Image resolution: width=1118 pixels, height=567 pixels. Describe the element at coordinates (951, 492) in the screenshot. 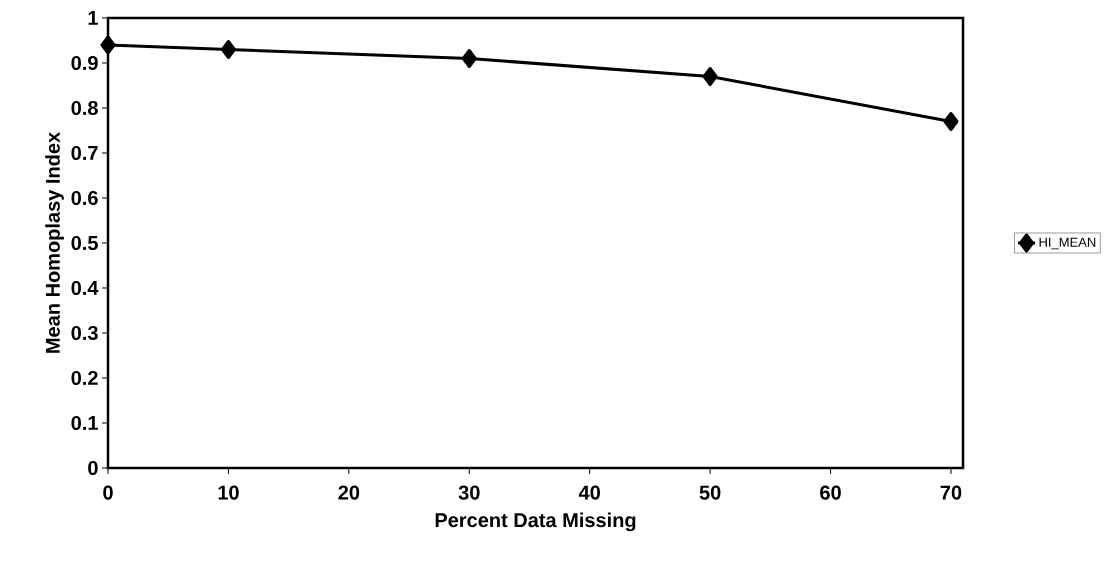

I see `x-tick-label: 70` at that location.